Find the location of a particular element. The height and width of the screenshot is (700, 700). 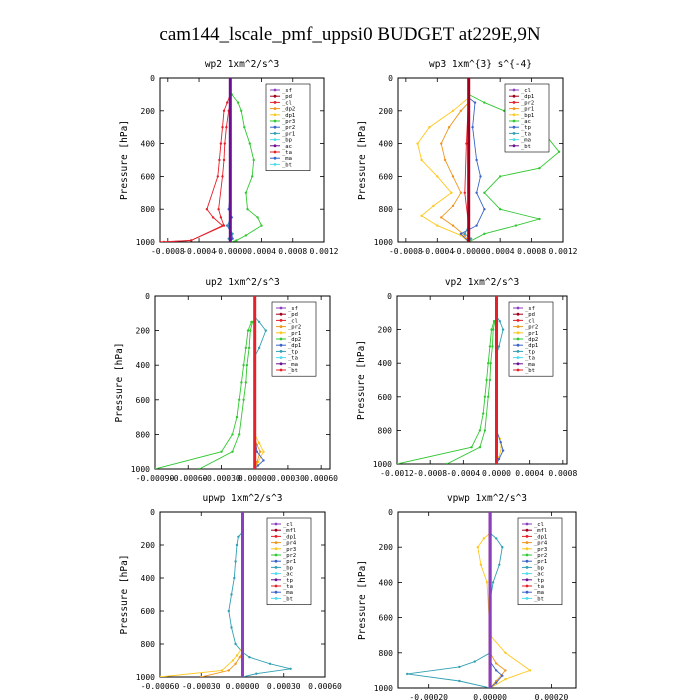

series-line-pr2 is located at coordinates (443, 169).